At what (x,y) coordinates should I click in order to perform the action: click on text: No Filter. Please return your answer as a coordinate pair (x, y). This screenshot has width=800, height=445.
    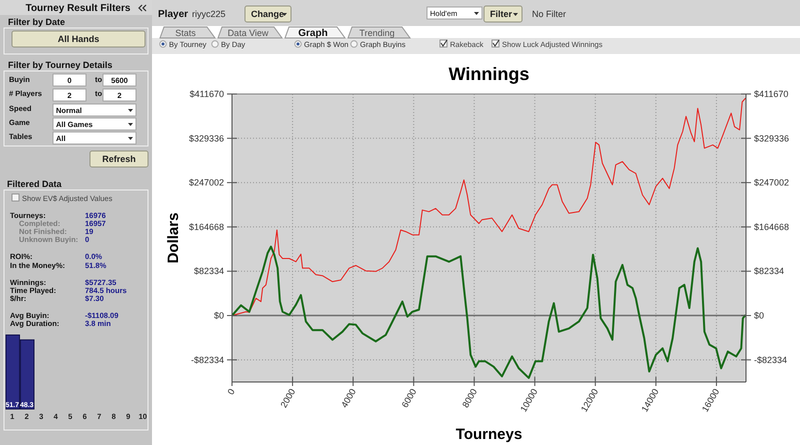
    Looking at the image, I should click on (549, 14).